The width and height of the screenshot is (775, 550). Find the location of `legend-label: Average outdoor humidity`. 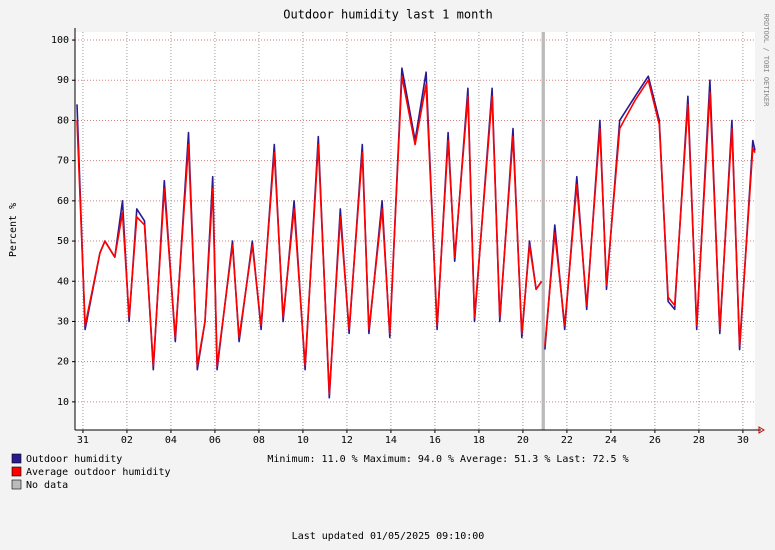

legend-label: Average outdoor humidity is located at coordinates (98, 472).